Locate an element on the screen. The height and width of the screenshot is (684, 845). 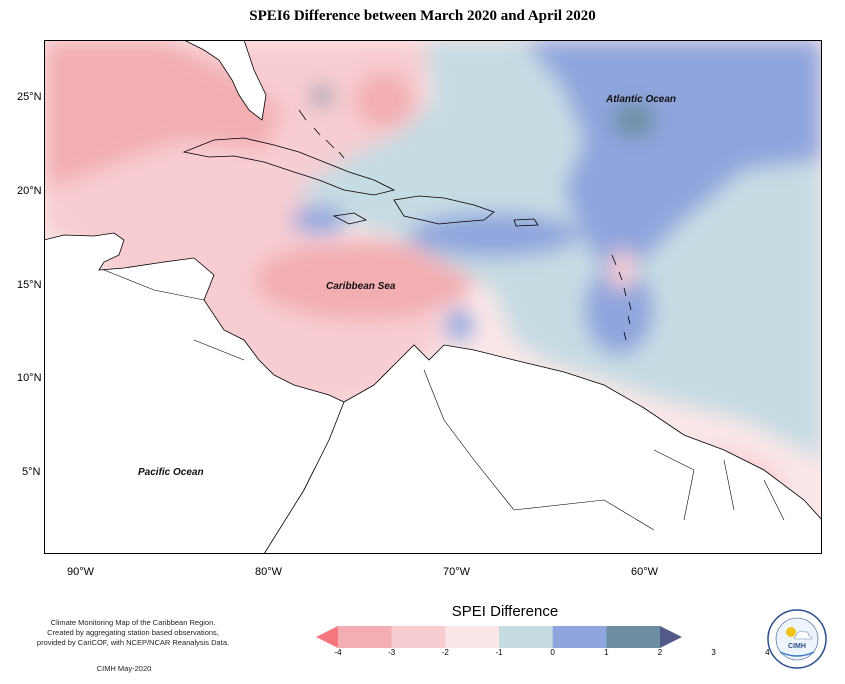
legend-tick-2: -2 is located at coordinates (445, 652).